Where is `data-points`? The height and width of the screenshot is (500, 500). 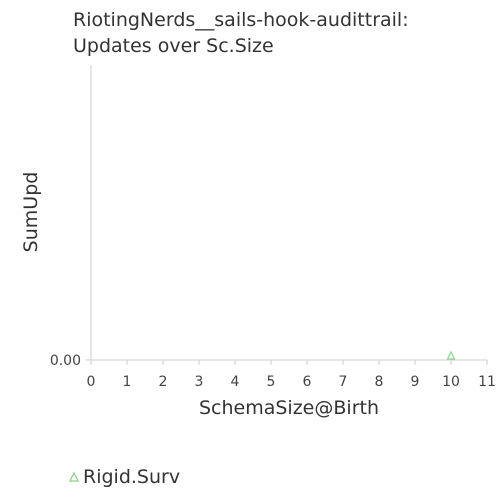 data-points is located at coordinates (451, 355).